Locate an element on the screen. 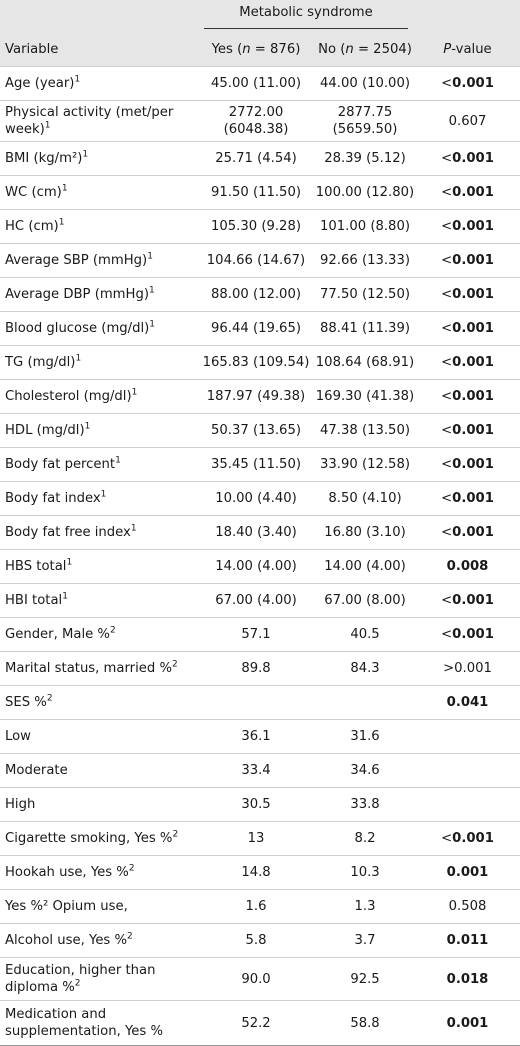 Image resolution: width=520 pixels, height=1046 pixels. no-value-cell: 2877.75 (5659.50) is located at coordinates (365, 121).